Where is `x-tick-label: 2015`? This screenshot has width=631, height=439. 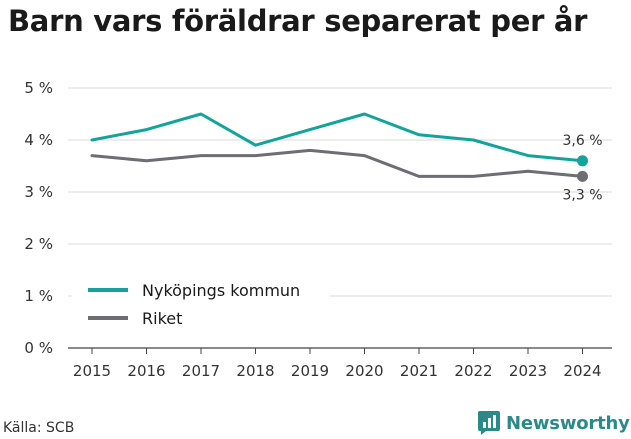 x-tick-label: 2015 is located at coordinates (92, 371).